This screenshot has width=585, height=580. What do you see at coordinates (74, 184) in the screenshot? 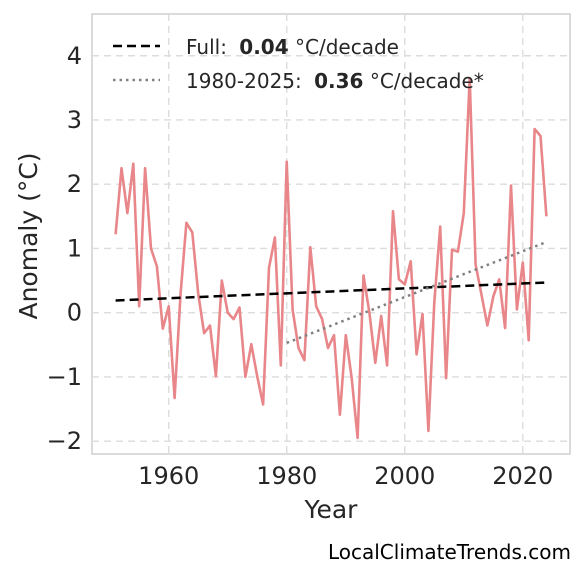
I see `y-tick-label: 2` at bounding box center [74, 184].